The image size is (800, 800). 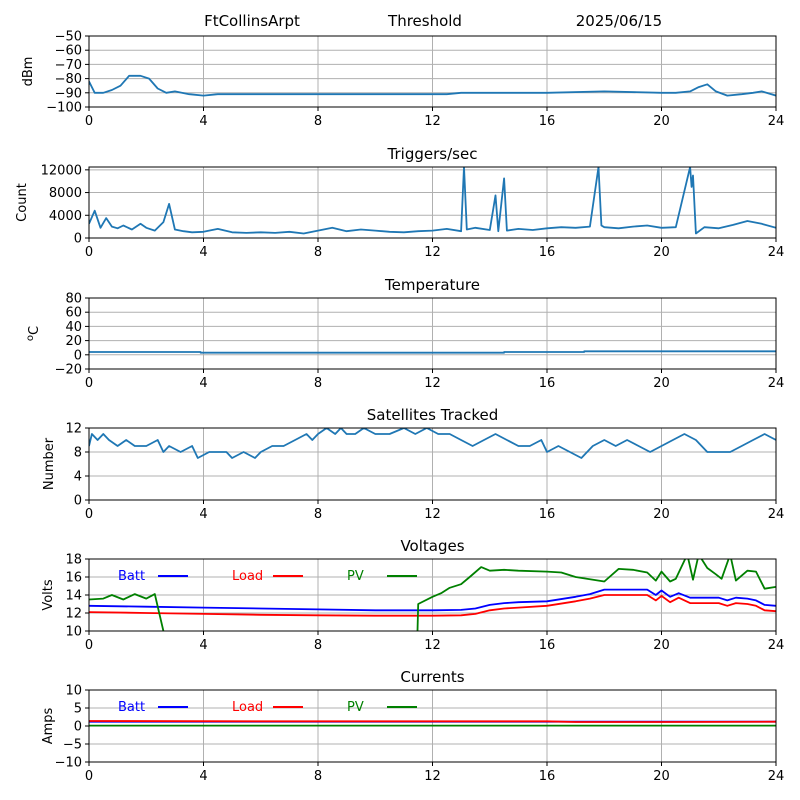 I want to click on y-tick-label: −90, so click(x=68, y=93).